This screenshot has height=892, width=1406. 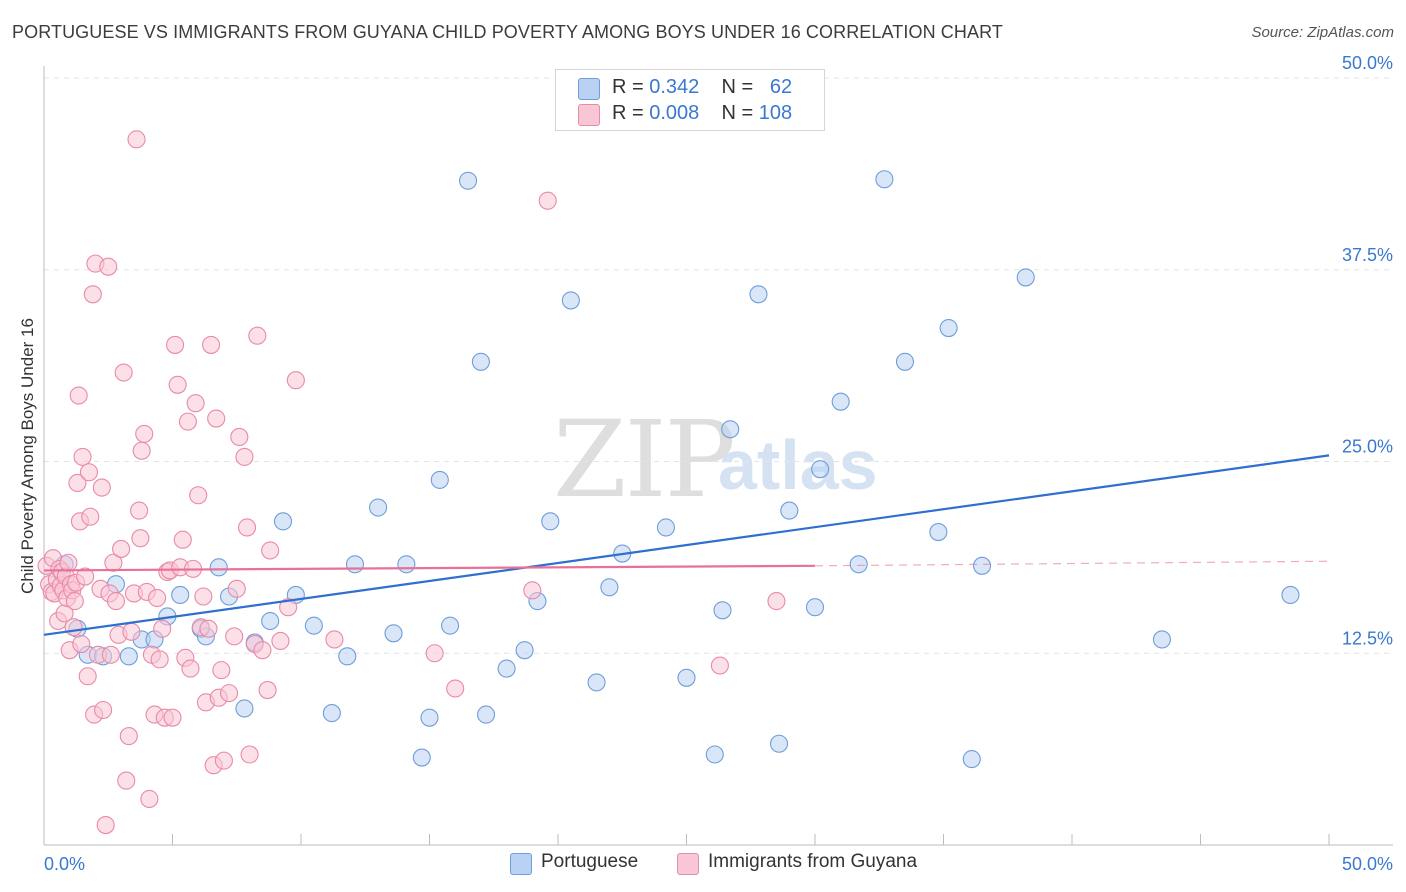 What do you see at coordinates (798, 465) in the screenshot?
I see `watermark-atlas: atlas` at bounding box center [798, 465].